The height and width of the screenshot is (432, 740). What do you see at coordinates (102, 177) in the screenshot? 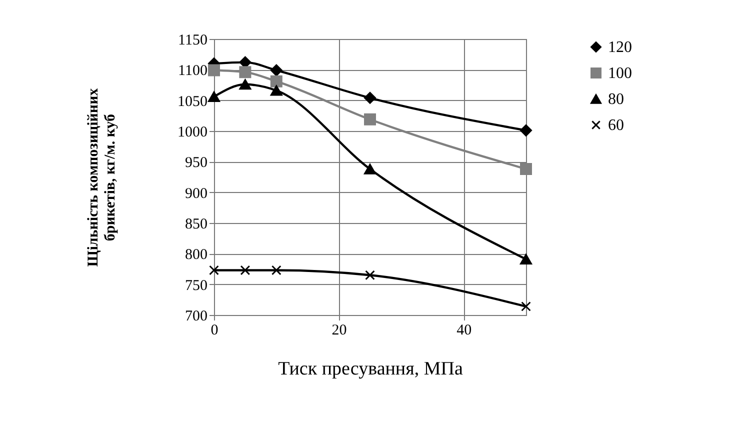
I see `y-axis-title: Щільність композиційних брикетів, кг/м. куб` at bounding box center [102, 177].